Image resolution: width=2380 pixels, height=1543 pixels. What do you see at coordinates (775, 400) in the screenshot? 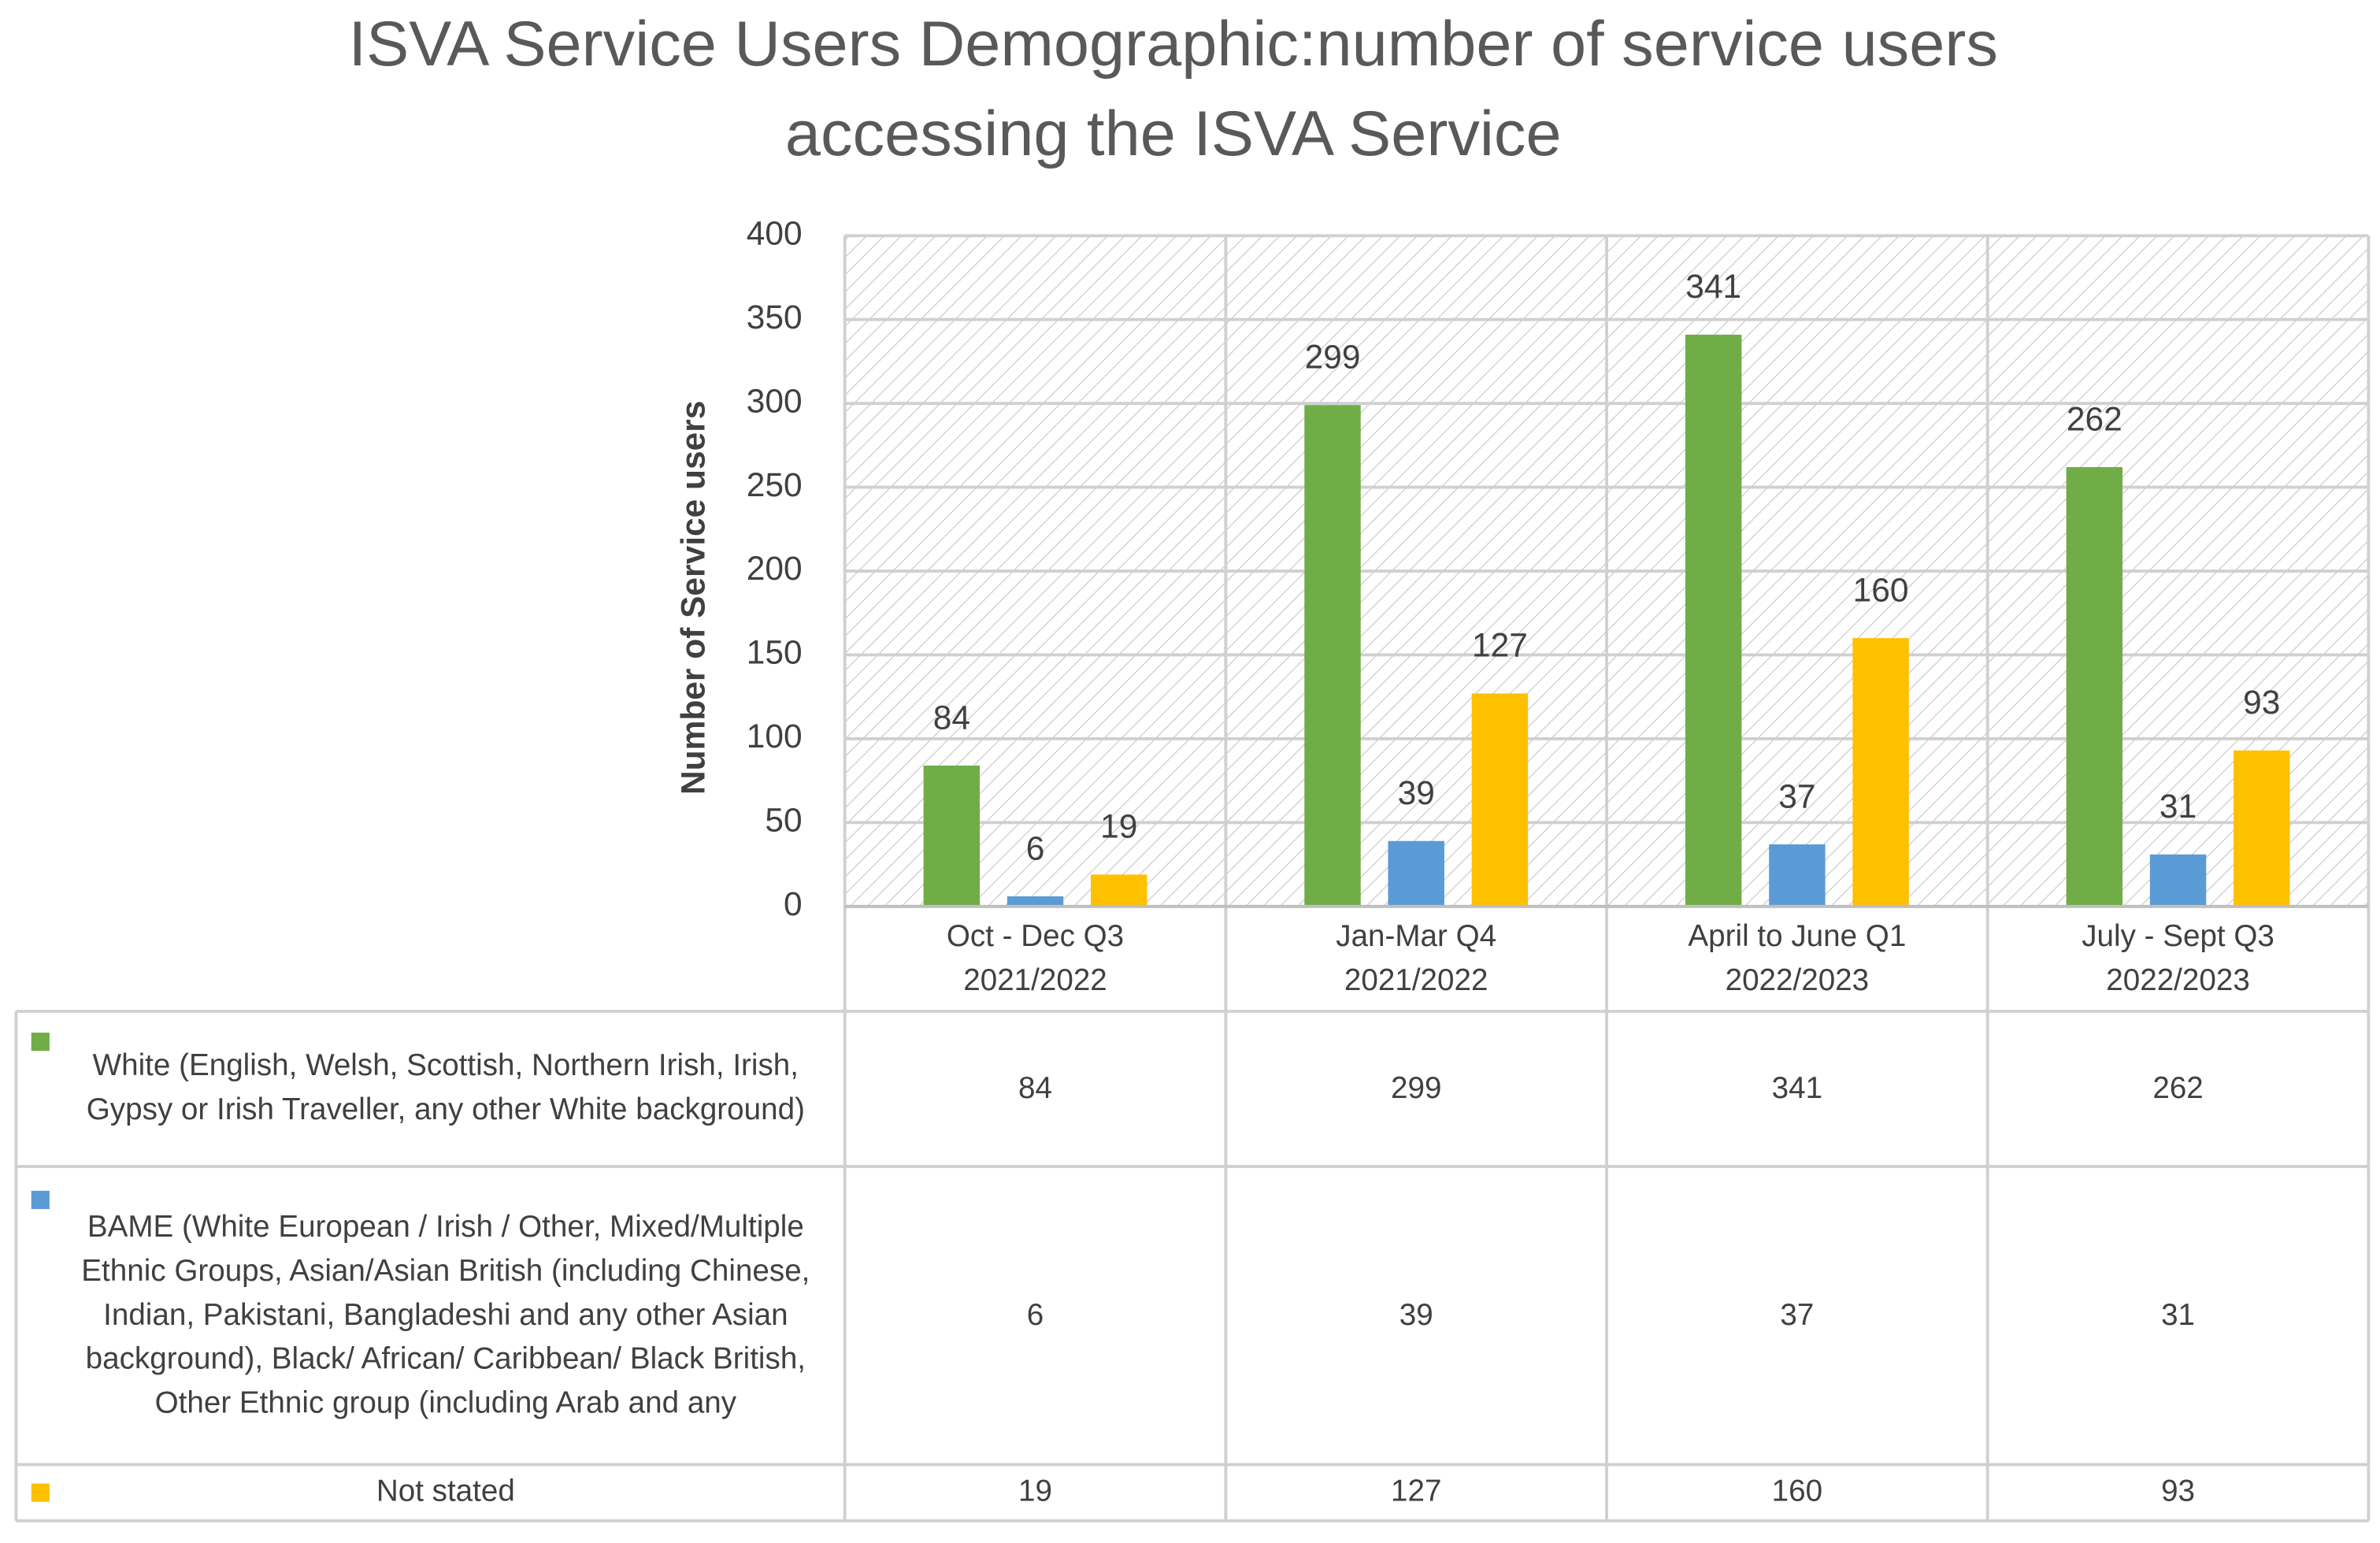
I see `y-tick-label: 300` at bounding box center [775, 400].